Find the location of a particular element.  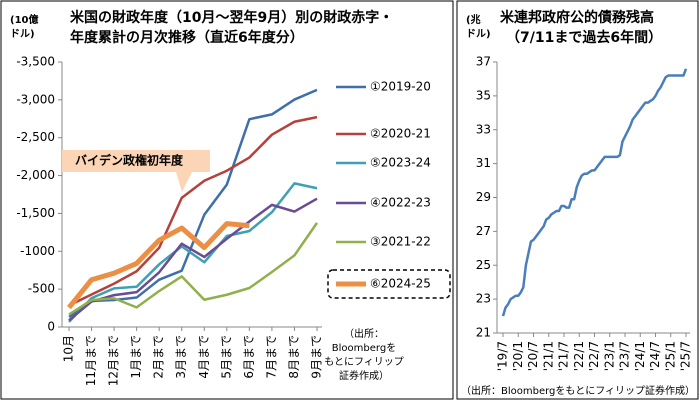

x-tick-label: 10月 is located at coordinates (69, 348).